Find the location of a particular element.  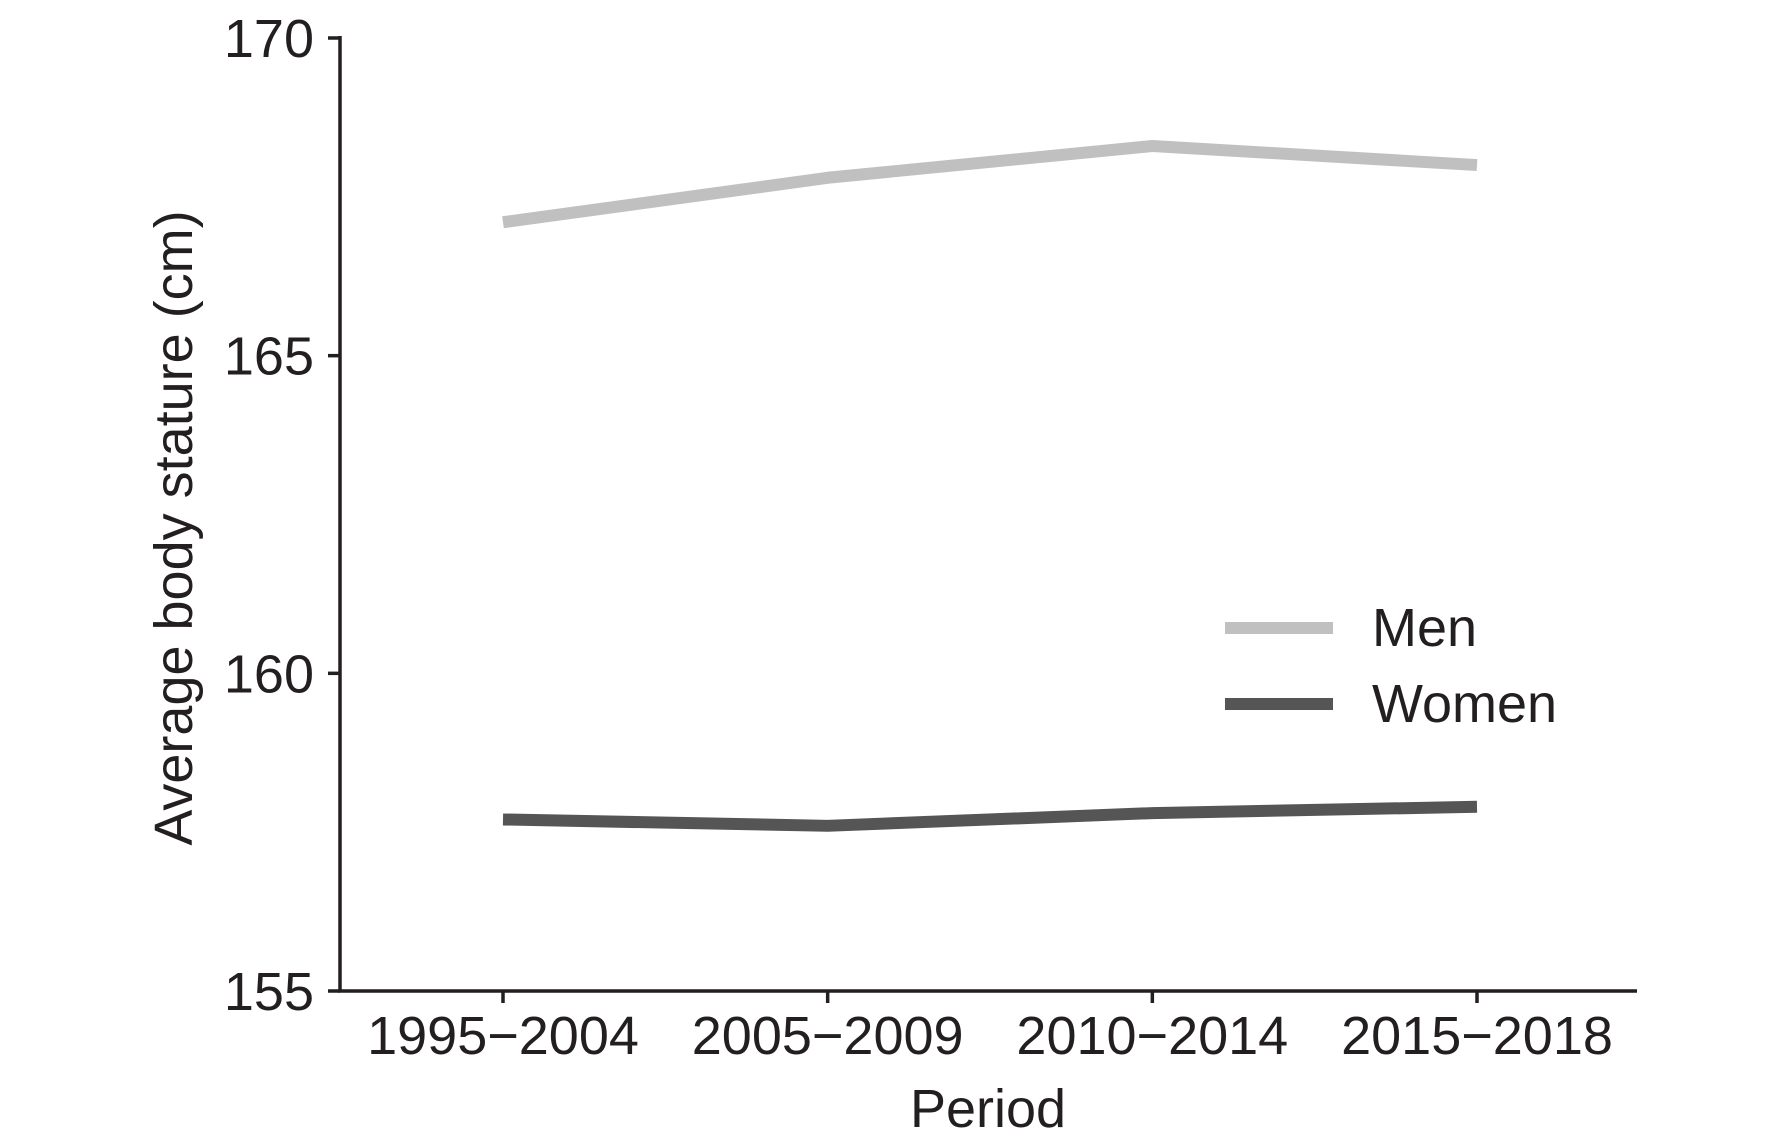

y-tick-label: 160 is located at coordinates (269, 674).